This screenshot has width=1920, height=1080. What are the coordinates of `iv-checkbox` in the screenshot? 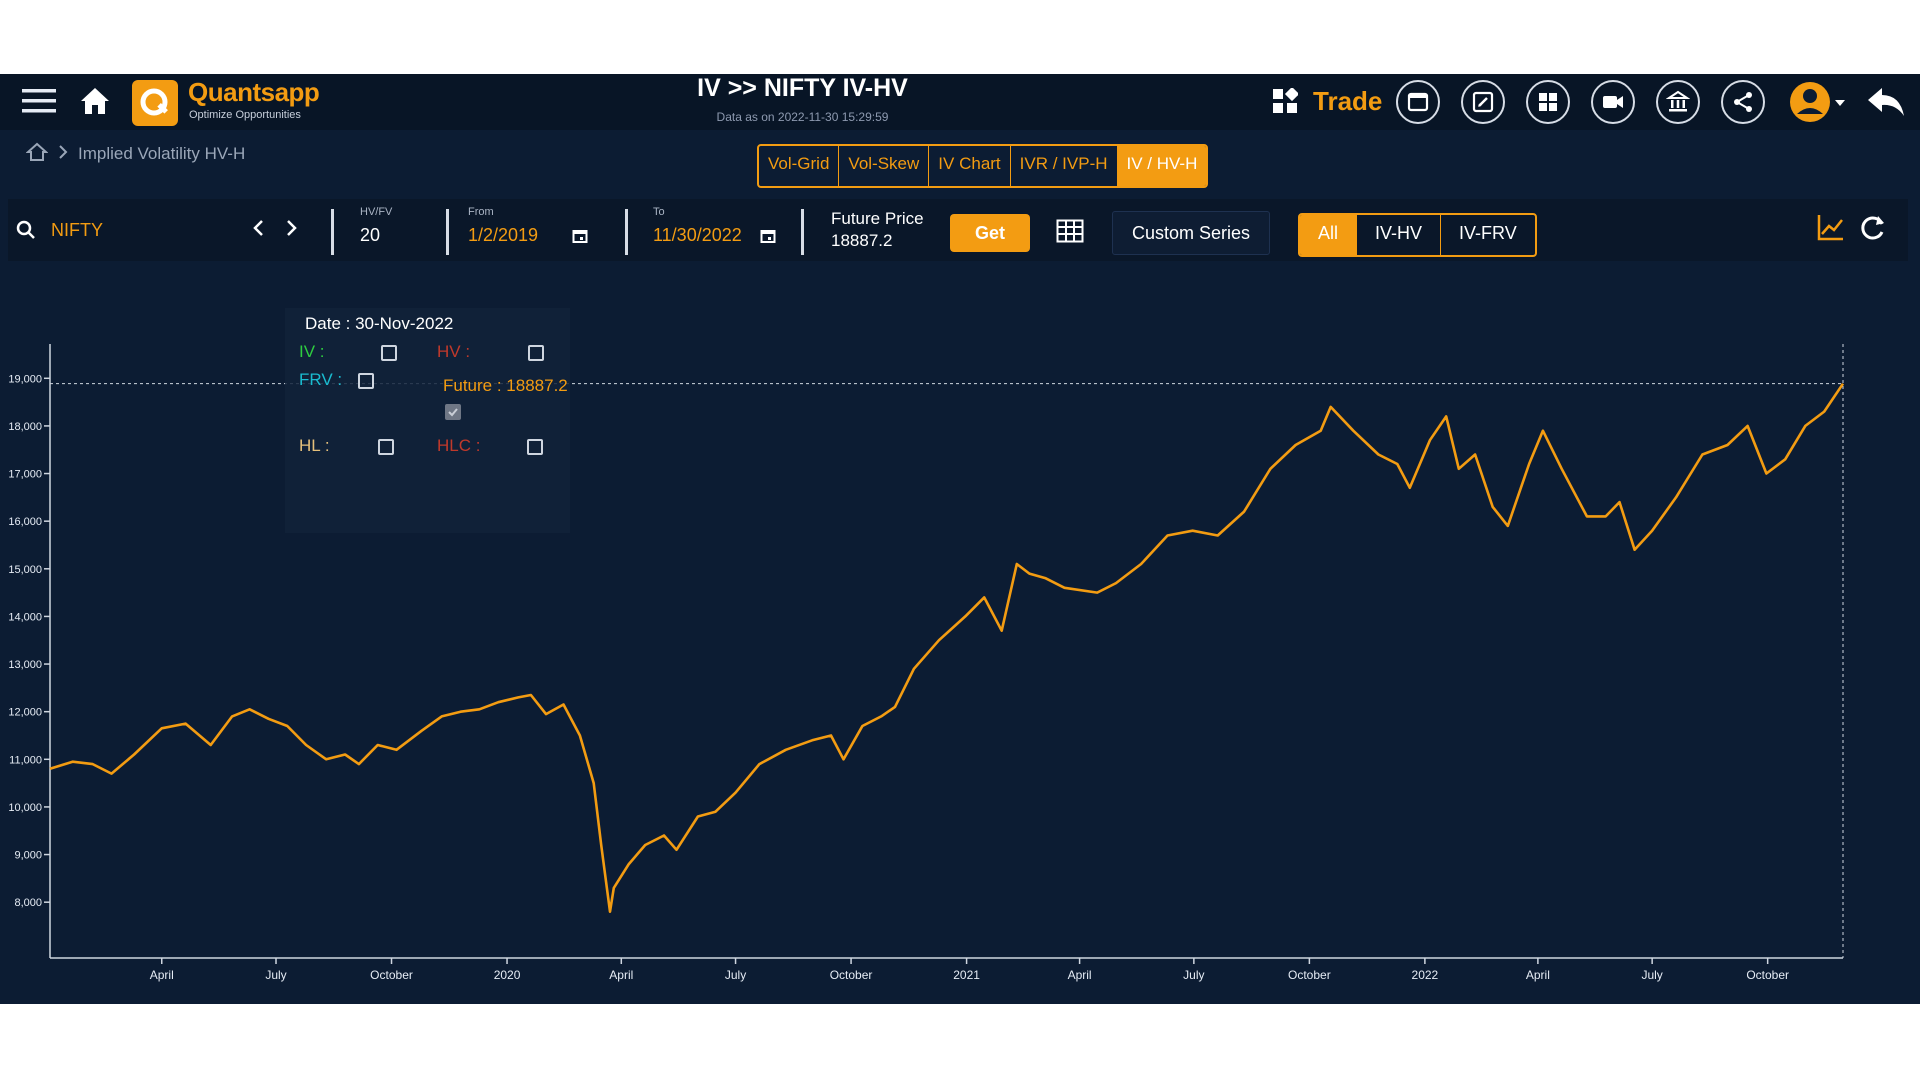 It's located at (389, 353).